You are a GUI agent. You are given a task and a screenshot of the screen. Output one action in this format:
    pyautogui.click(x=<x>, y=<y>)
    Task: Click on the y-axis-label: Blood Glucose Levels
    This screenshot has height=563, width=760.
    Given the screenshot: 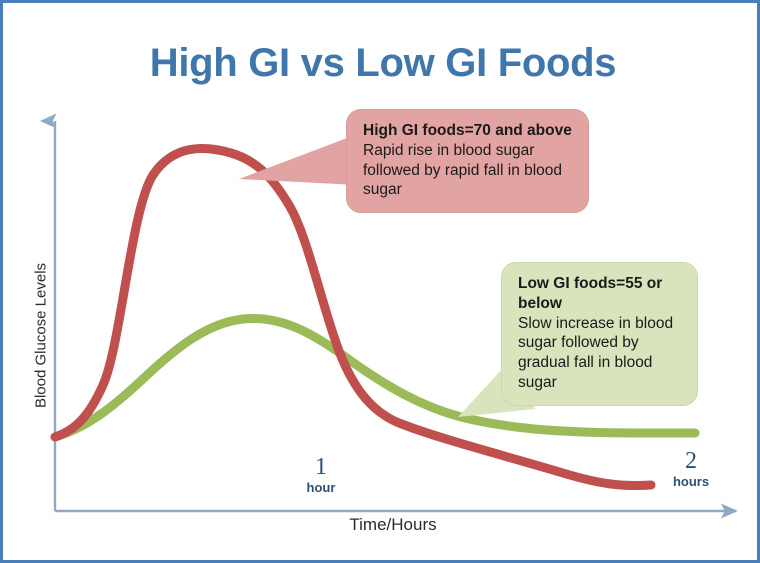 What is the action you would take?
    pyautogui.click(x=41, y=335)
    